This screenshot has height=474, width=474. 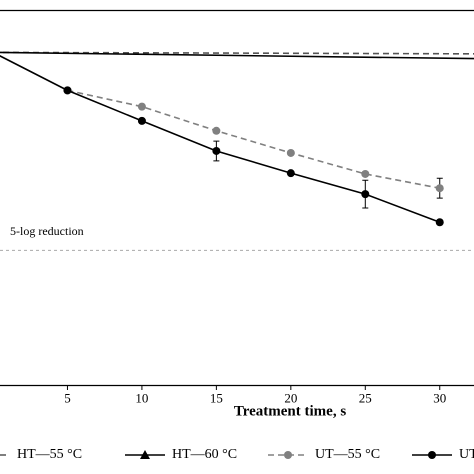 What do you see at coordinates (67, 398) in the screenshot?
I see `x-tick-label: 5` at bounding box center [67, 398].